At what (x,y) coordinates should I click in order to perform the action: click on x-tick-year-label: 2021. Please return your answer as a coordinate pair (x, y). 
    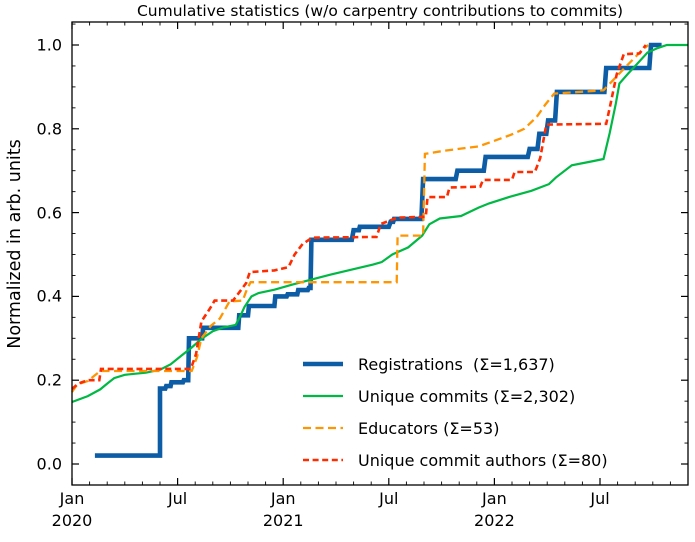
    Looking at the image, I should click on (283, 520).